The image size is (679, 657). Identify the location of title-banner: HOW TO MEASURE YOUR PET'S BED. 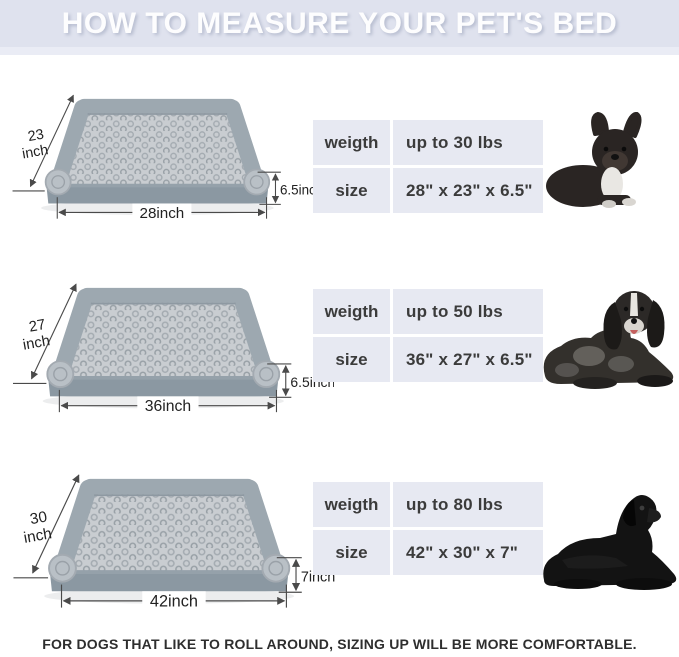
(339, 23).